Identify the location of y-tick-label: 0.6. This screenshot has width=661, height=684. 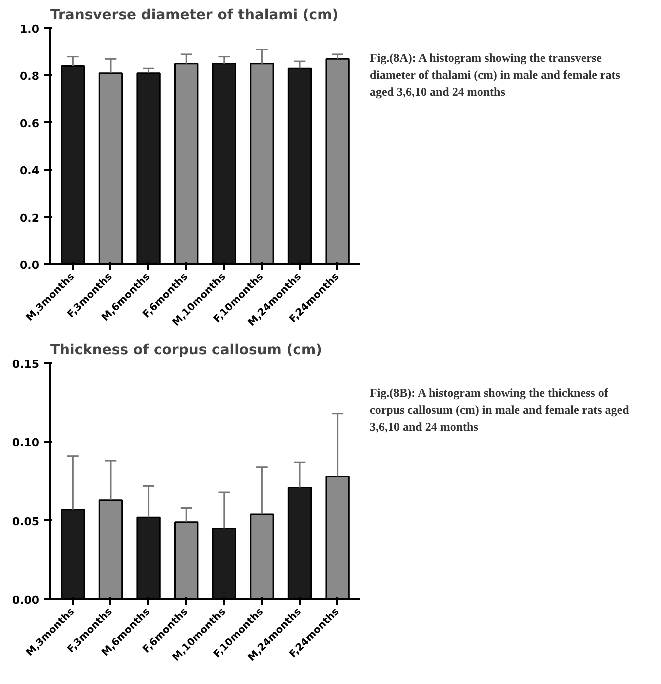
(30, 123).